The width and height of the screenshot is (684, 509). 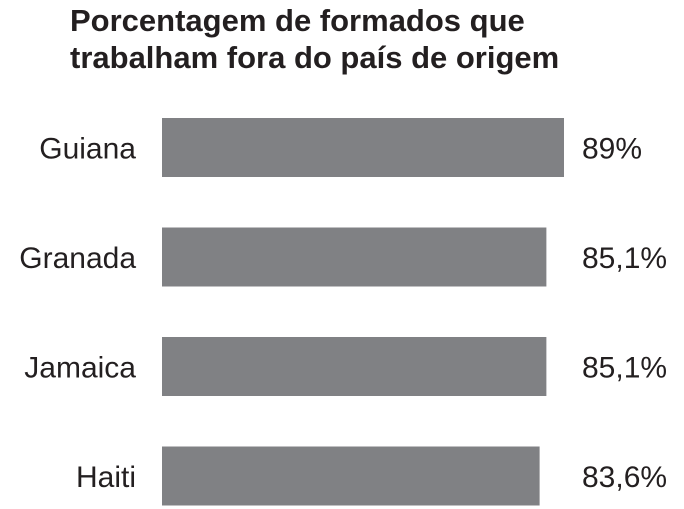 What do you see at coordinates (624, 477) in the screenshot?
I see `value-label-haiti: 83,6%` at bounding box center [624, 477].